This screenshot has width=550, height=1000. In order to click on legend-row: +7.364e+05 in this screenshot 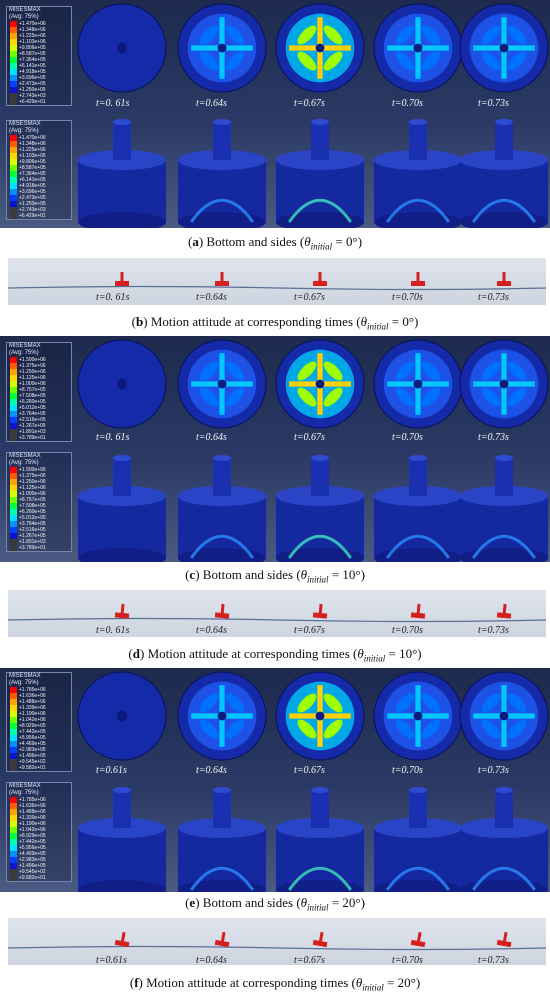, I will do `click(39, 60)`.